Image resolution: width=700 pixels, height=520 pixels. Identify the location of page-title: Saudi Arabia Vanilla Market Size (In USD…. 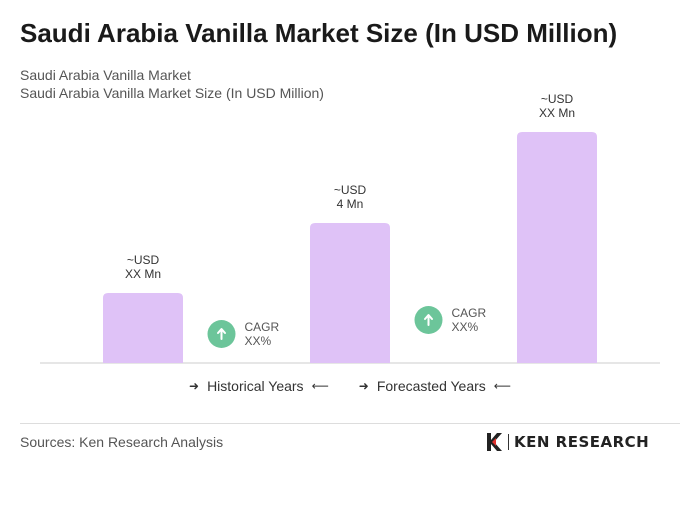
(319, 33).